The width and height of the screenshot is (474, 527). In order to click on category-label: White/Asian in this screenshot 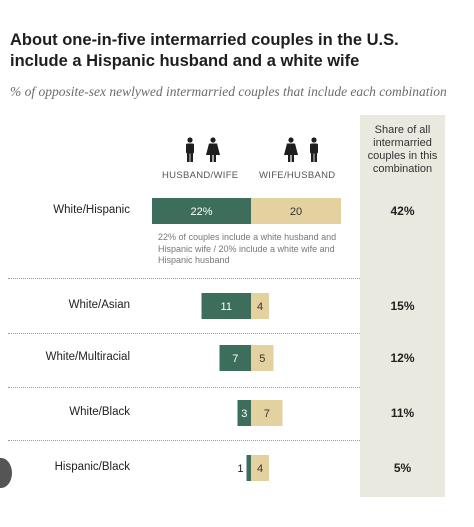, I will do `click(99, 305)`.